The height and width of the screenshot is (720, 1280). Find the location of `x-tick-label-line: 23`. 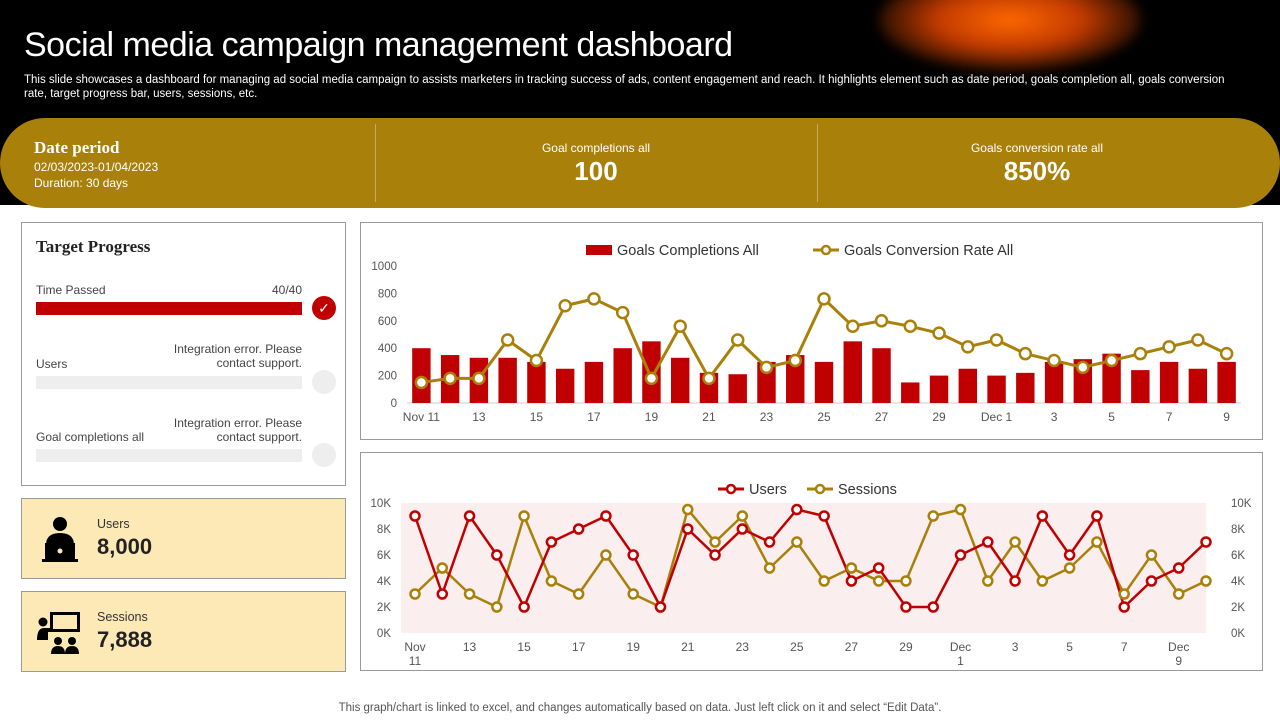

x-tick-label-line: 23 is located at coordinates (743, 647).